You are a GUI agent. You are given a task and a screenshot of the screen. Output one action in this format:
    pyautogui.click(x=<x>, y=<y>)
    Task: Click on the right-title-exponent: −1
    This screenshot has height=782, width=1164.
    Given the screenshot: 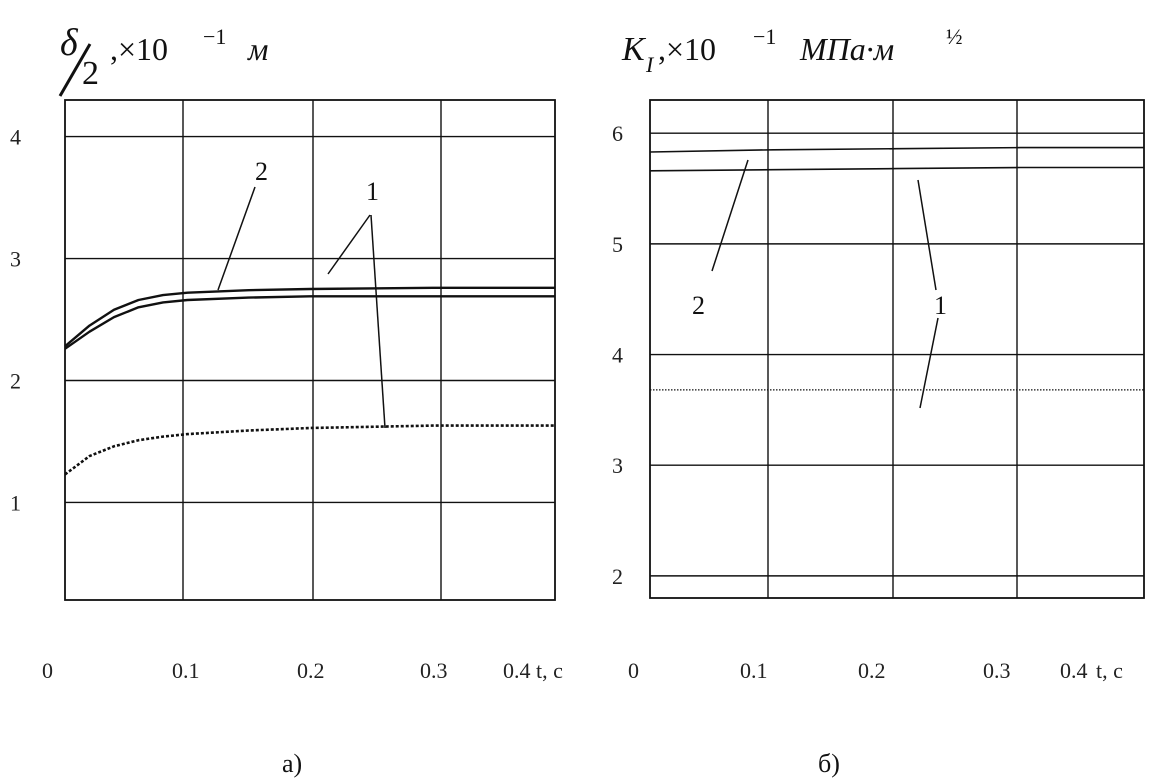 What is the action you would take?
    pyautogui.click(x=764, y=36)
    